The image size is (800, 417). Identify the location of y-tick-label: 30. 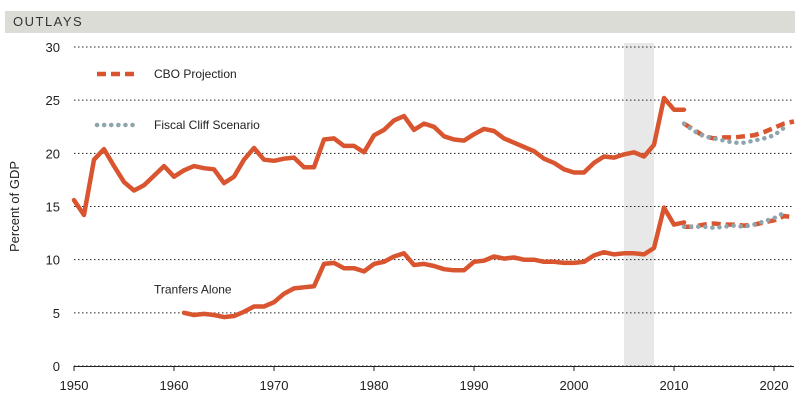
(53, 47).